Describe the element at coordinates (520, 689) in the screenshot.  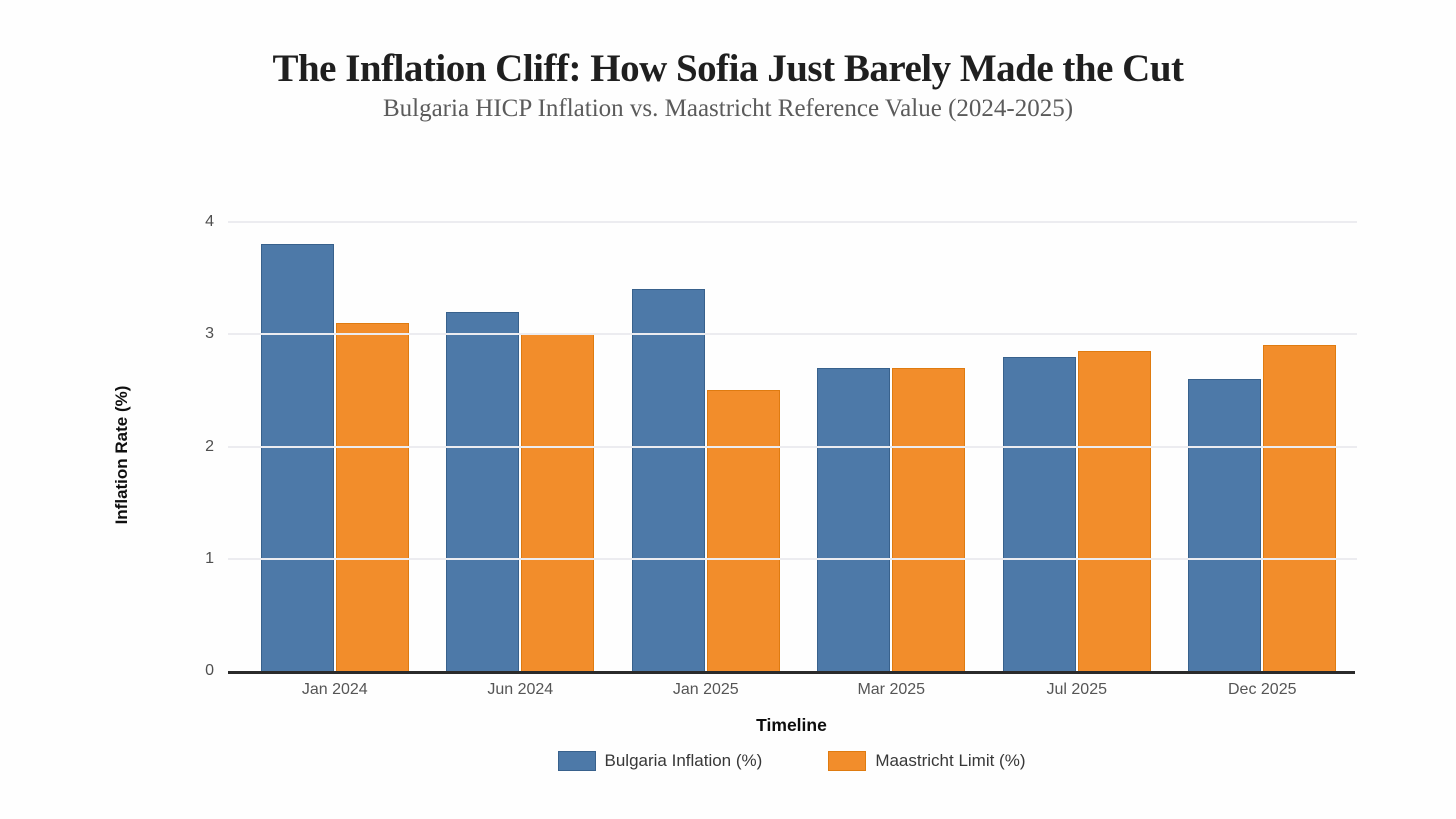
I see `x-tick-label: Jun 2024` at that location.